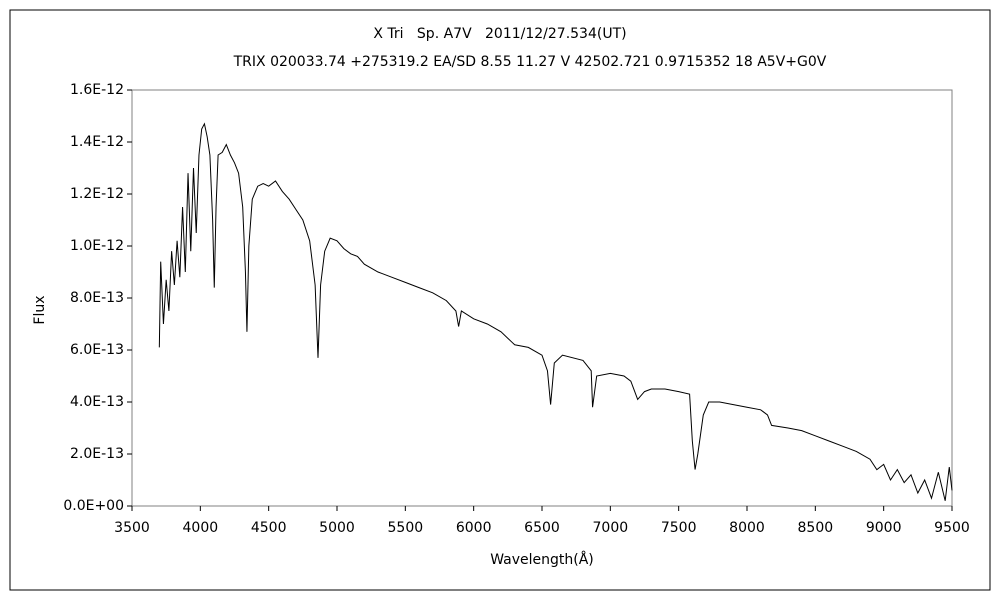  What do you see at coordinates (93, 506) in the screenshot?
I see `y-tick-label: 0.0E+00` at bounding box center [93, 506].